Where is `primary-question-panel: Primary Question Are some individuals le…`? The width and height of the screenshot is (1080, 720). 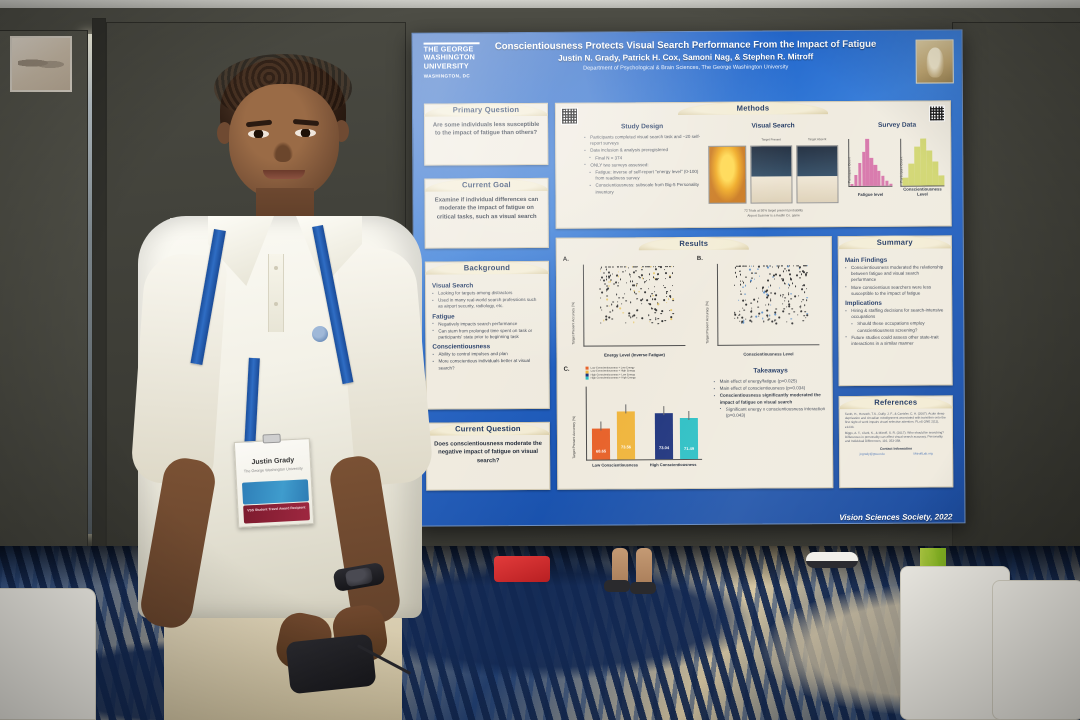
primary-question-panel: Primary Question Are some individuals le… is located at coordinates (486, 134).